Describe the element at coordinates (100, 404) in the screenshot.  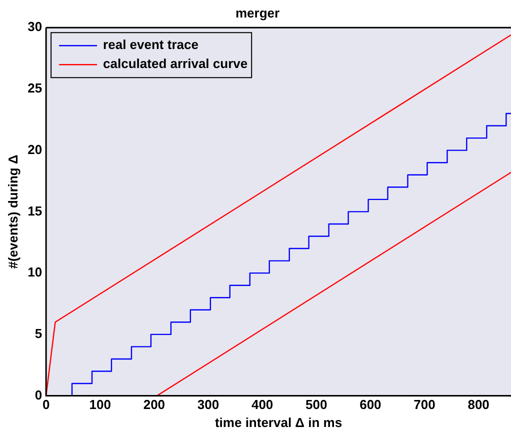
I see `x-tick-label: 100` at that location.